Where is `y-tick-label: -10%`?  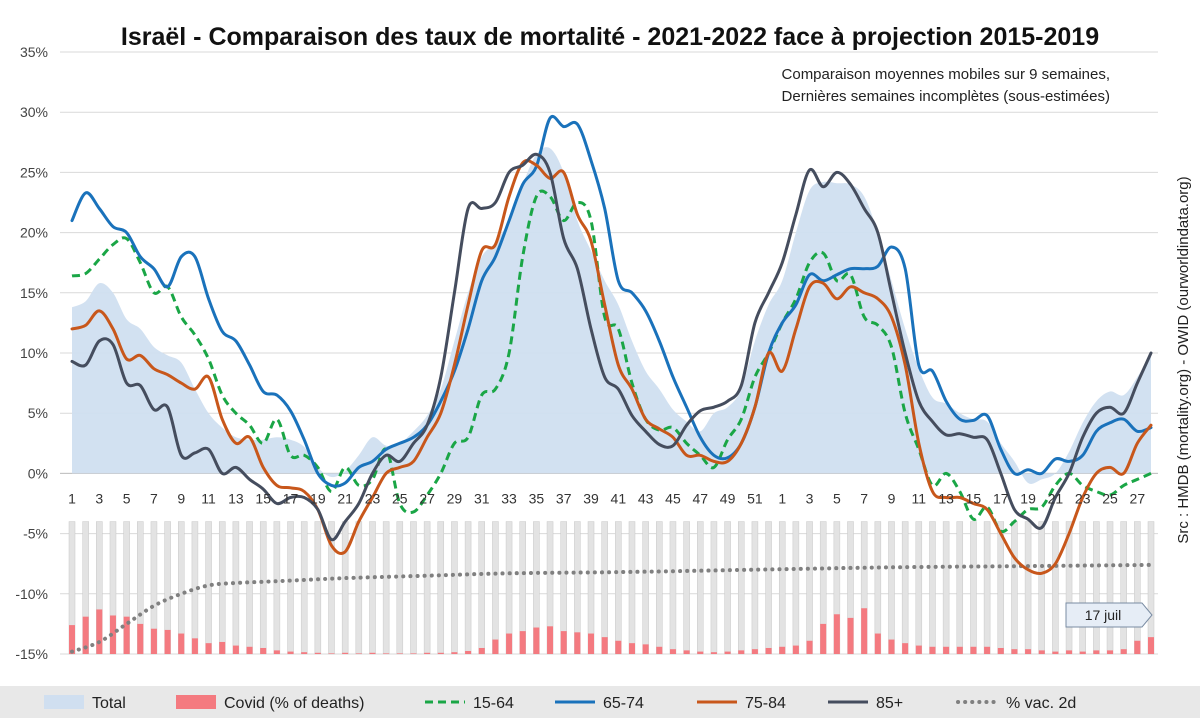
y-tick-label: -10% is located at coordinates (31, 594).